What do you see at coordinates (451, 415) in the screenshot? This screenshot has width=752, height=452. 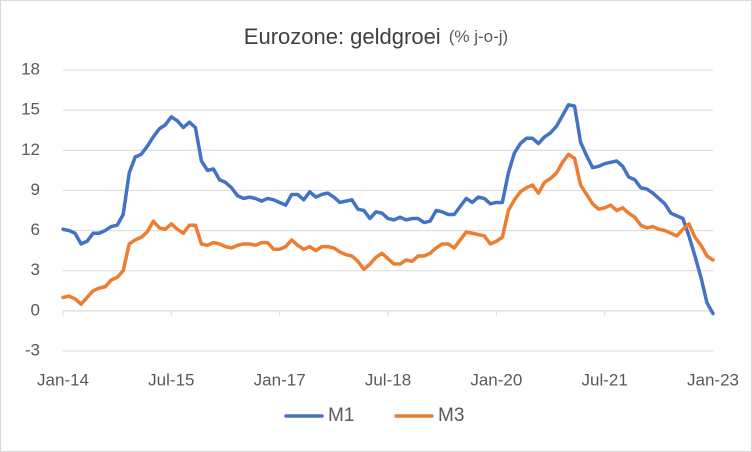 I see `legend-label: M3` at bounding box center [451, 415].